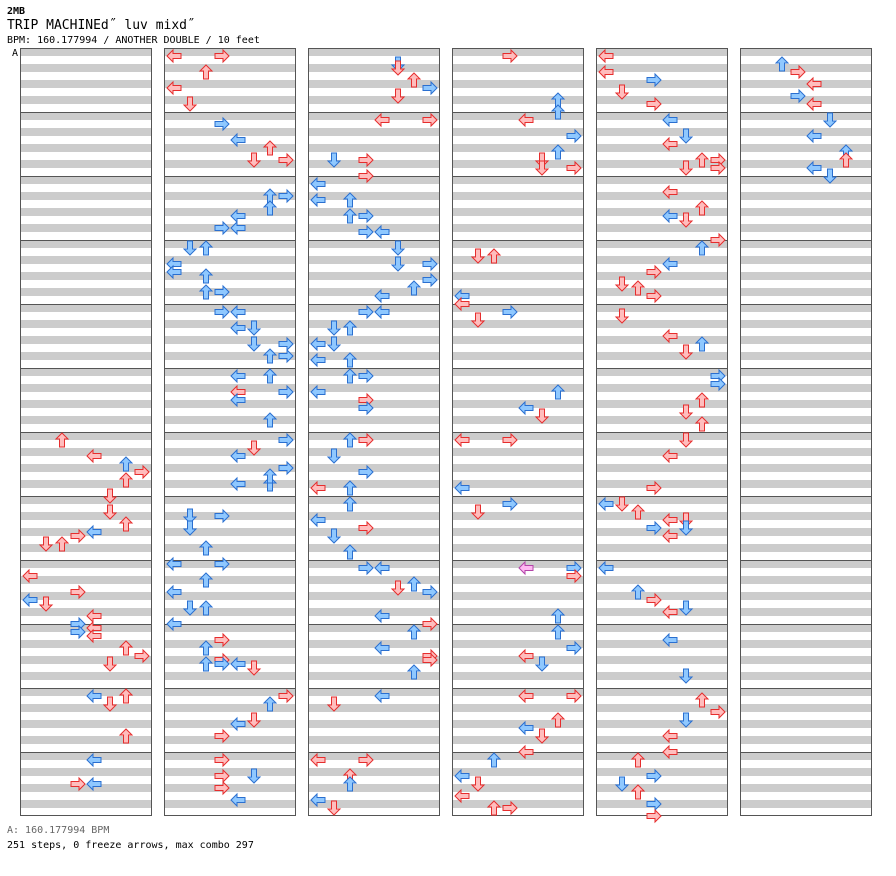  I want to click on column-border, so click(230, 432).